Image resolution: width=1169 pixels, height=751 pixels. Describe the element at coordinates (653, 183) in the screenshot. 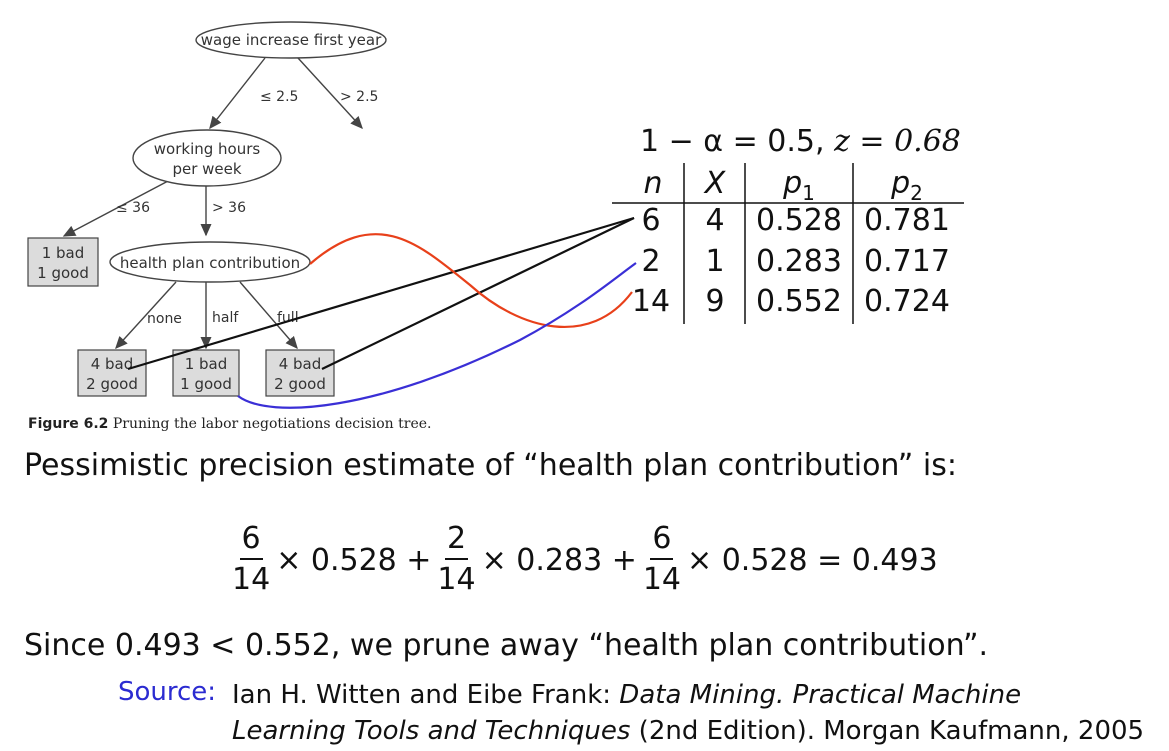

I see `table-header-n: n` at that location.